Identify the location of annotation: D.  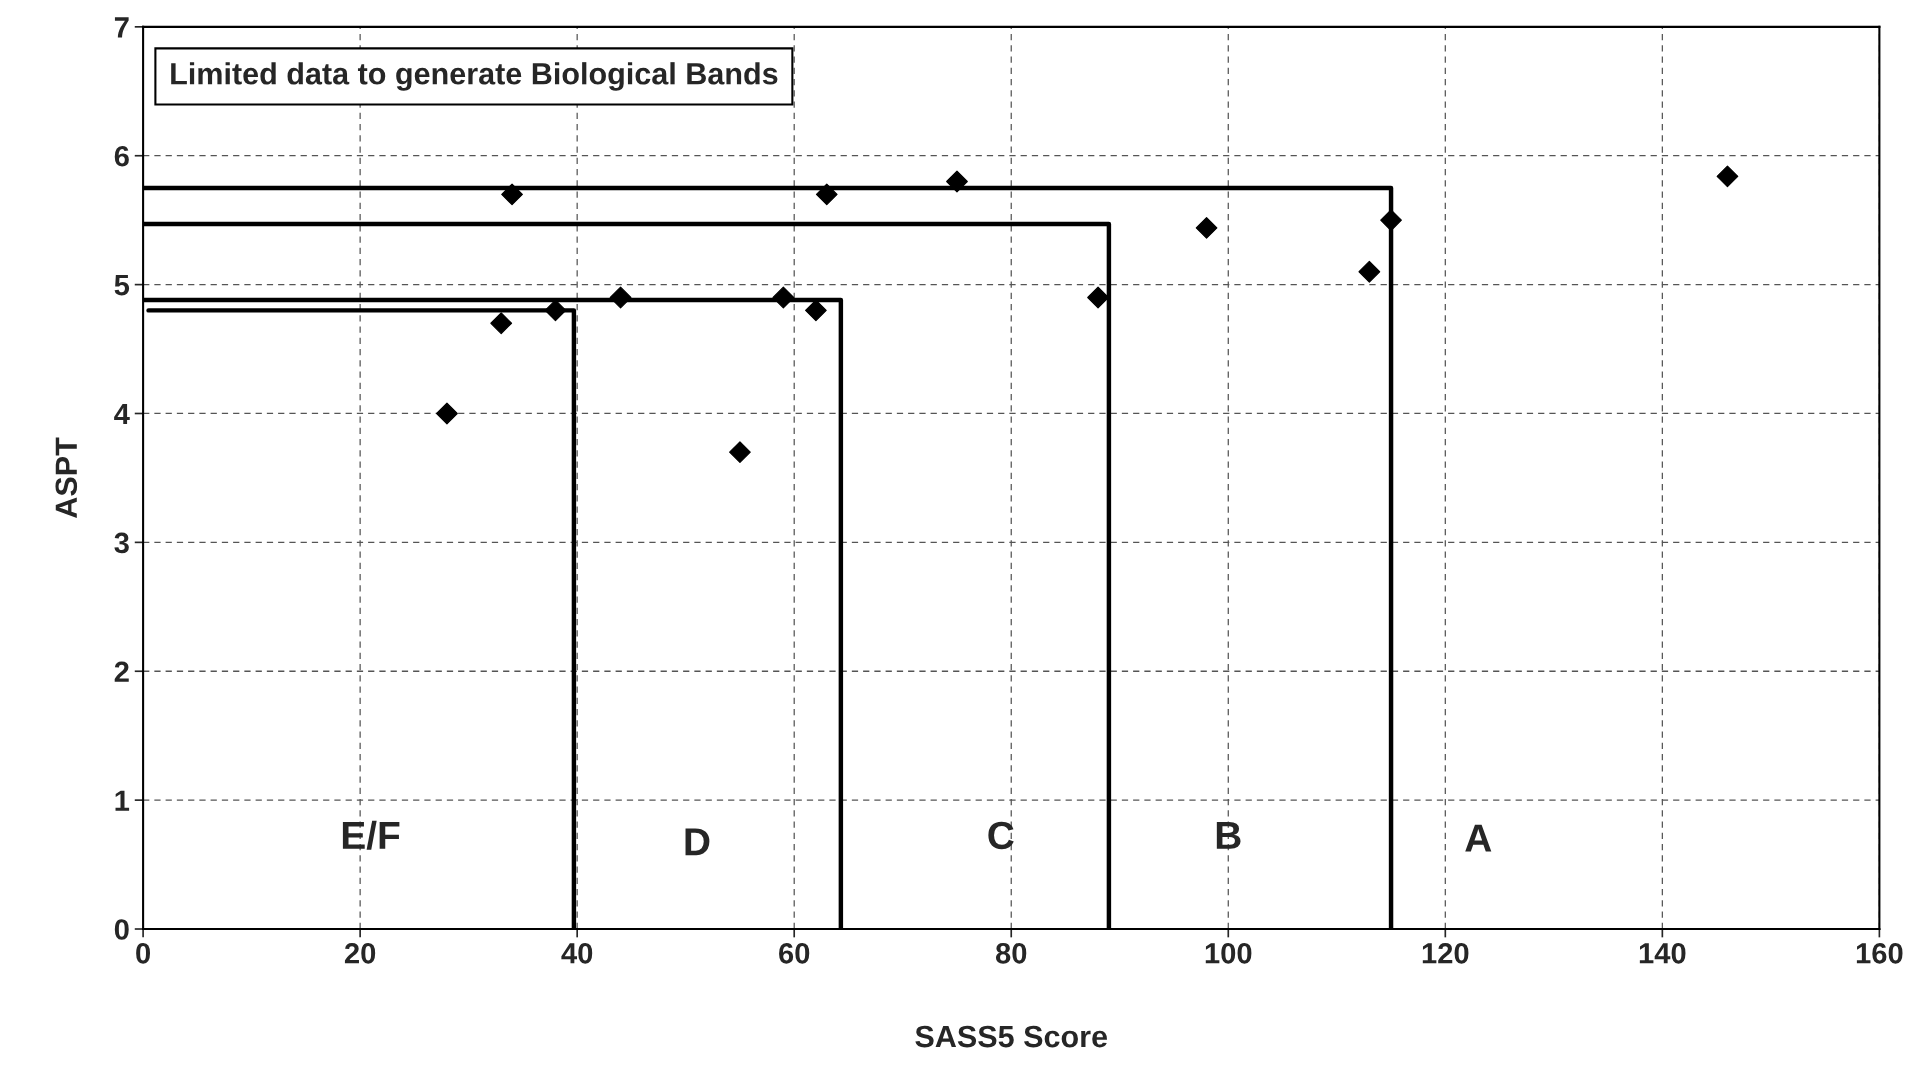
(697, 842).